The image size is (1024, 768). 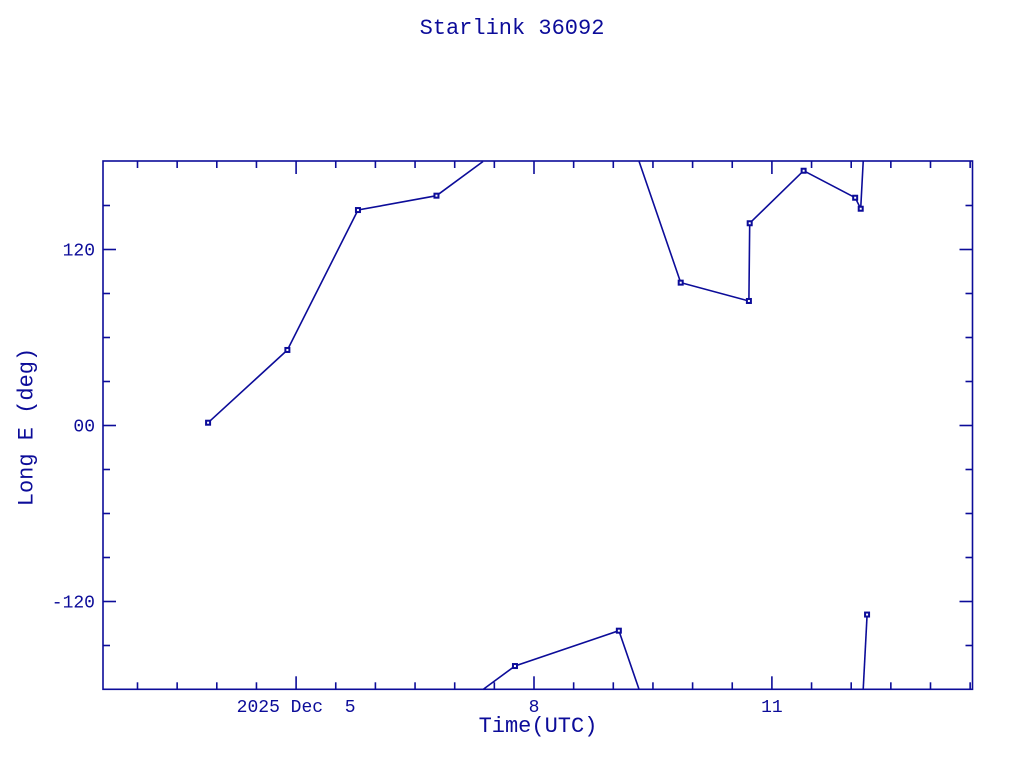 What do you see at coordinates (512, 28) in the screenshot?
I see `chart-title: Starlink 36092` at bounding box center [512, 28].